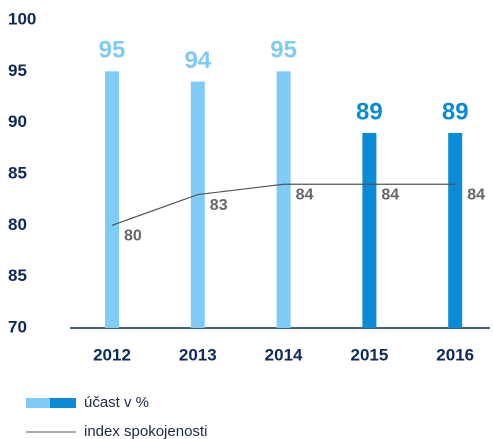 This screenshot has width=493, height=439. I want to click on x-tick-label: 2013, so click(198, 354).